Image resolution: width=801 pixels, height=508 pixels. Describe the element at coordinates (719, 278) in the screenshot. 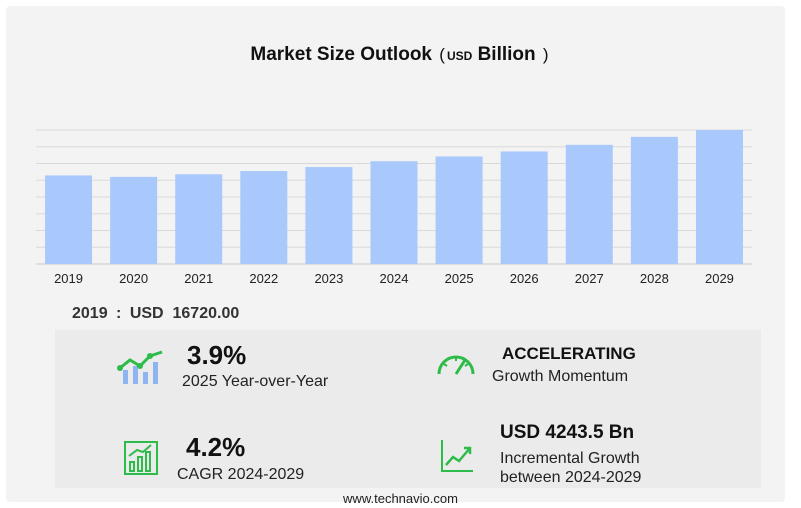

I see `x-tick-label: 2029` at that location.